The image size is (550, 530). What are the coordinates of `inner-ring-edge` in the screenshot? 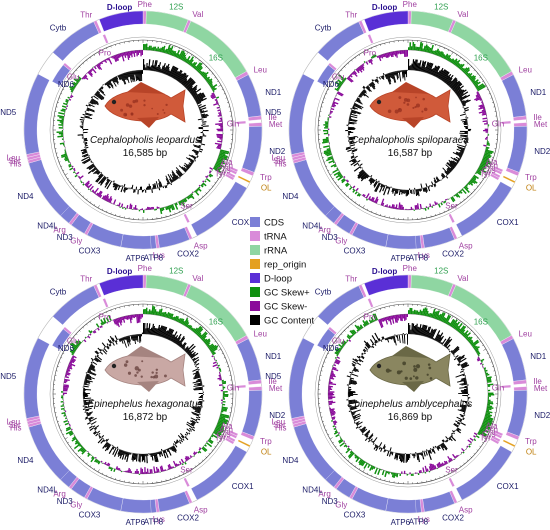 It's located at (143, 130).